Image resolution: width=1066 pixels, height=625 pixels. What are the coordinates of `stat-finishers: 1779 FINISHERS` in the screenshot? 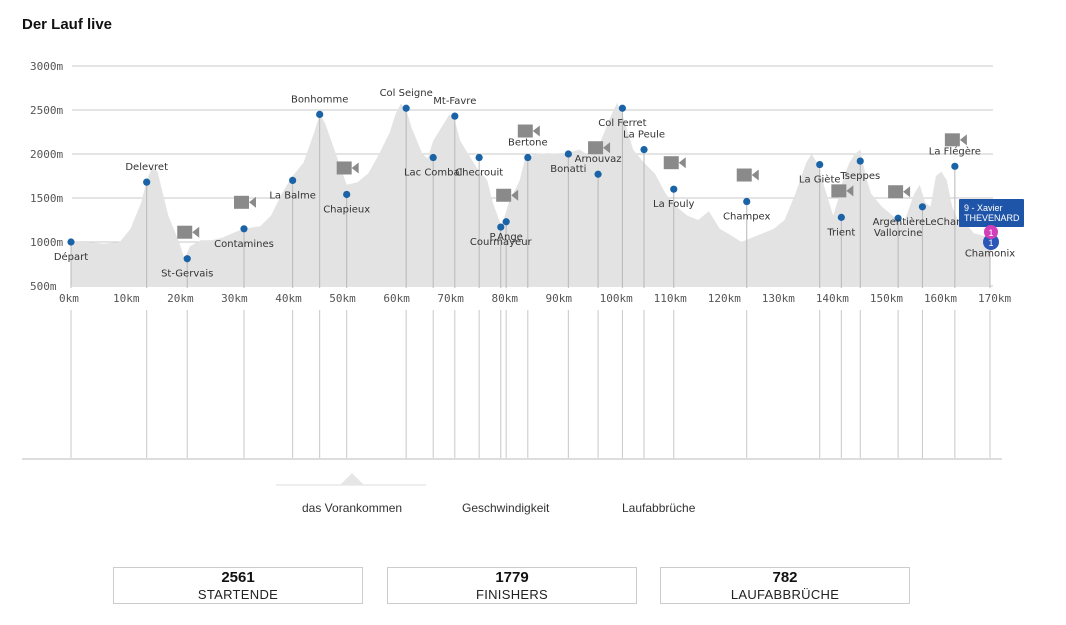 It's located at (512, 585).